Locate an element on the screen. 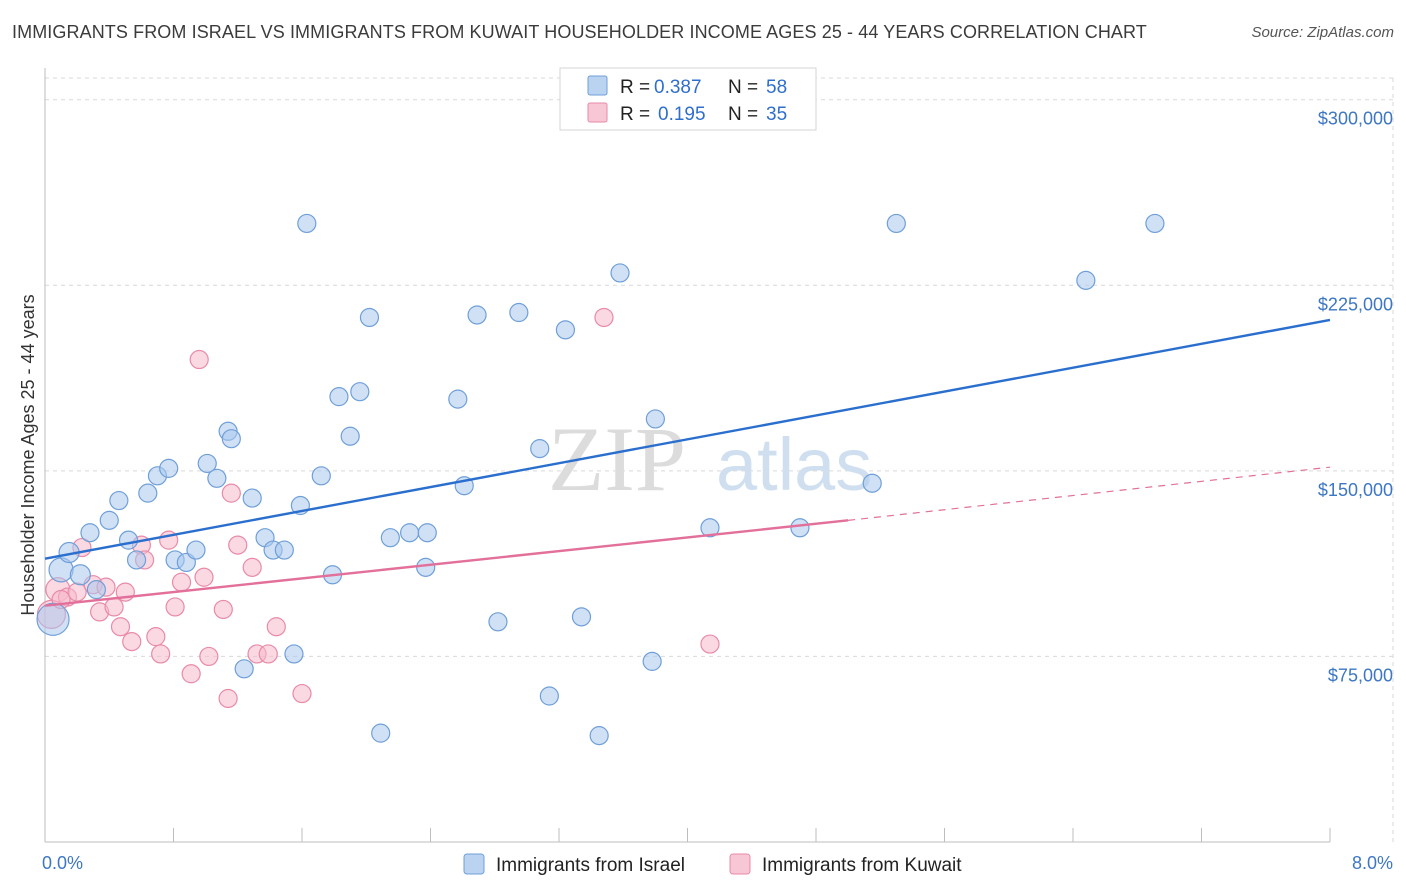 The image size is (1406, 892). kuwait-trend-line-extension is located at coordinates (1089, 493).